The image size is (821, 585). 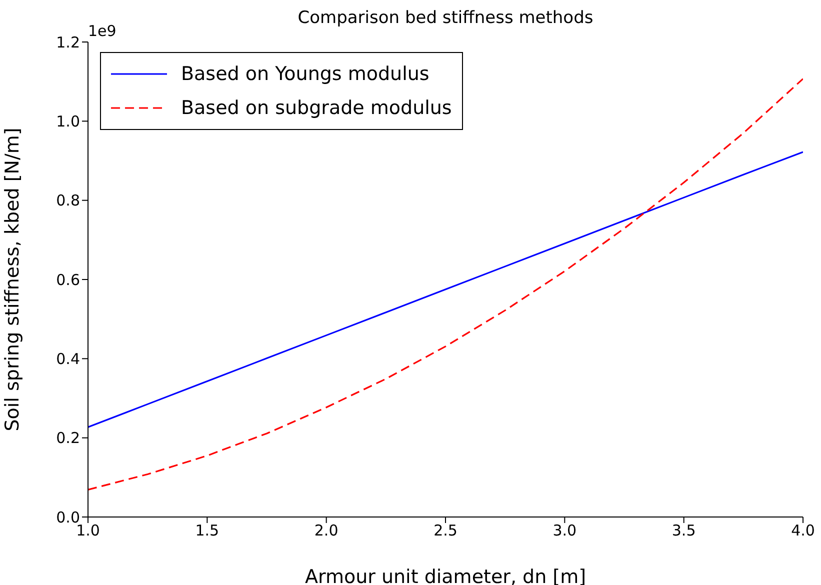 I want to click on y-tick-label: 1.2, so click(x=68, y=42).